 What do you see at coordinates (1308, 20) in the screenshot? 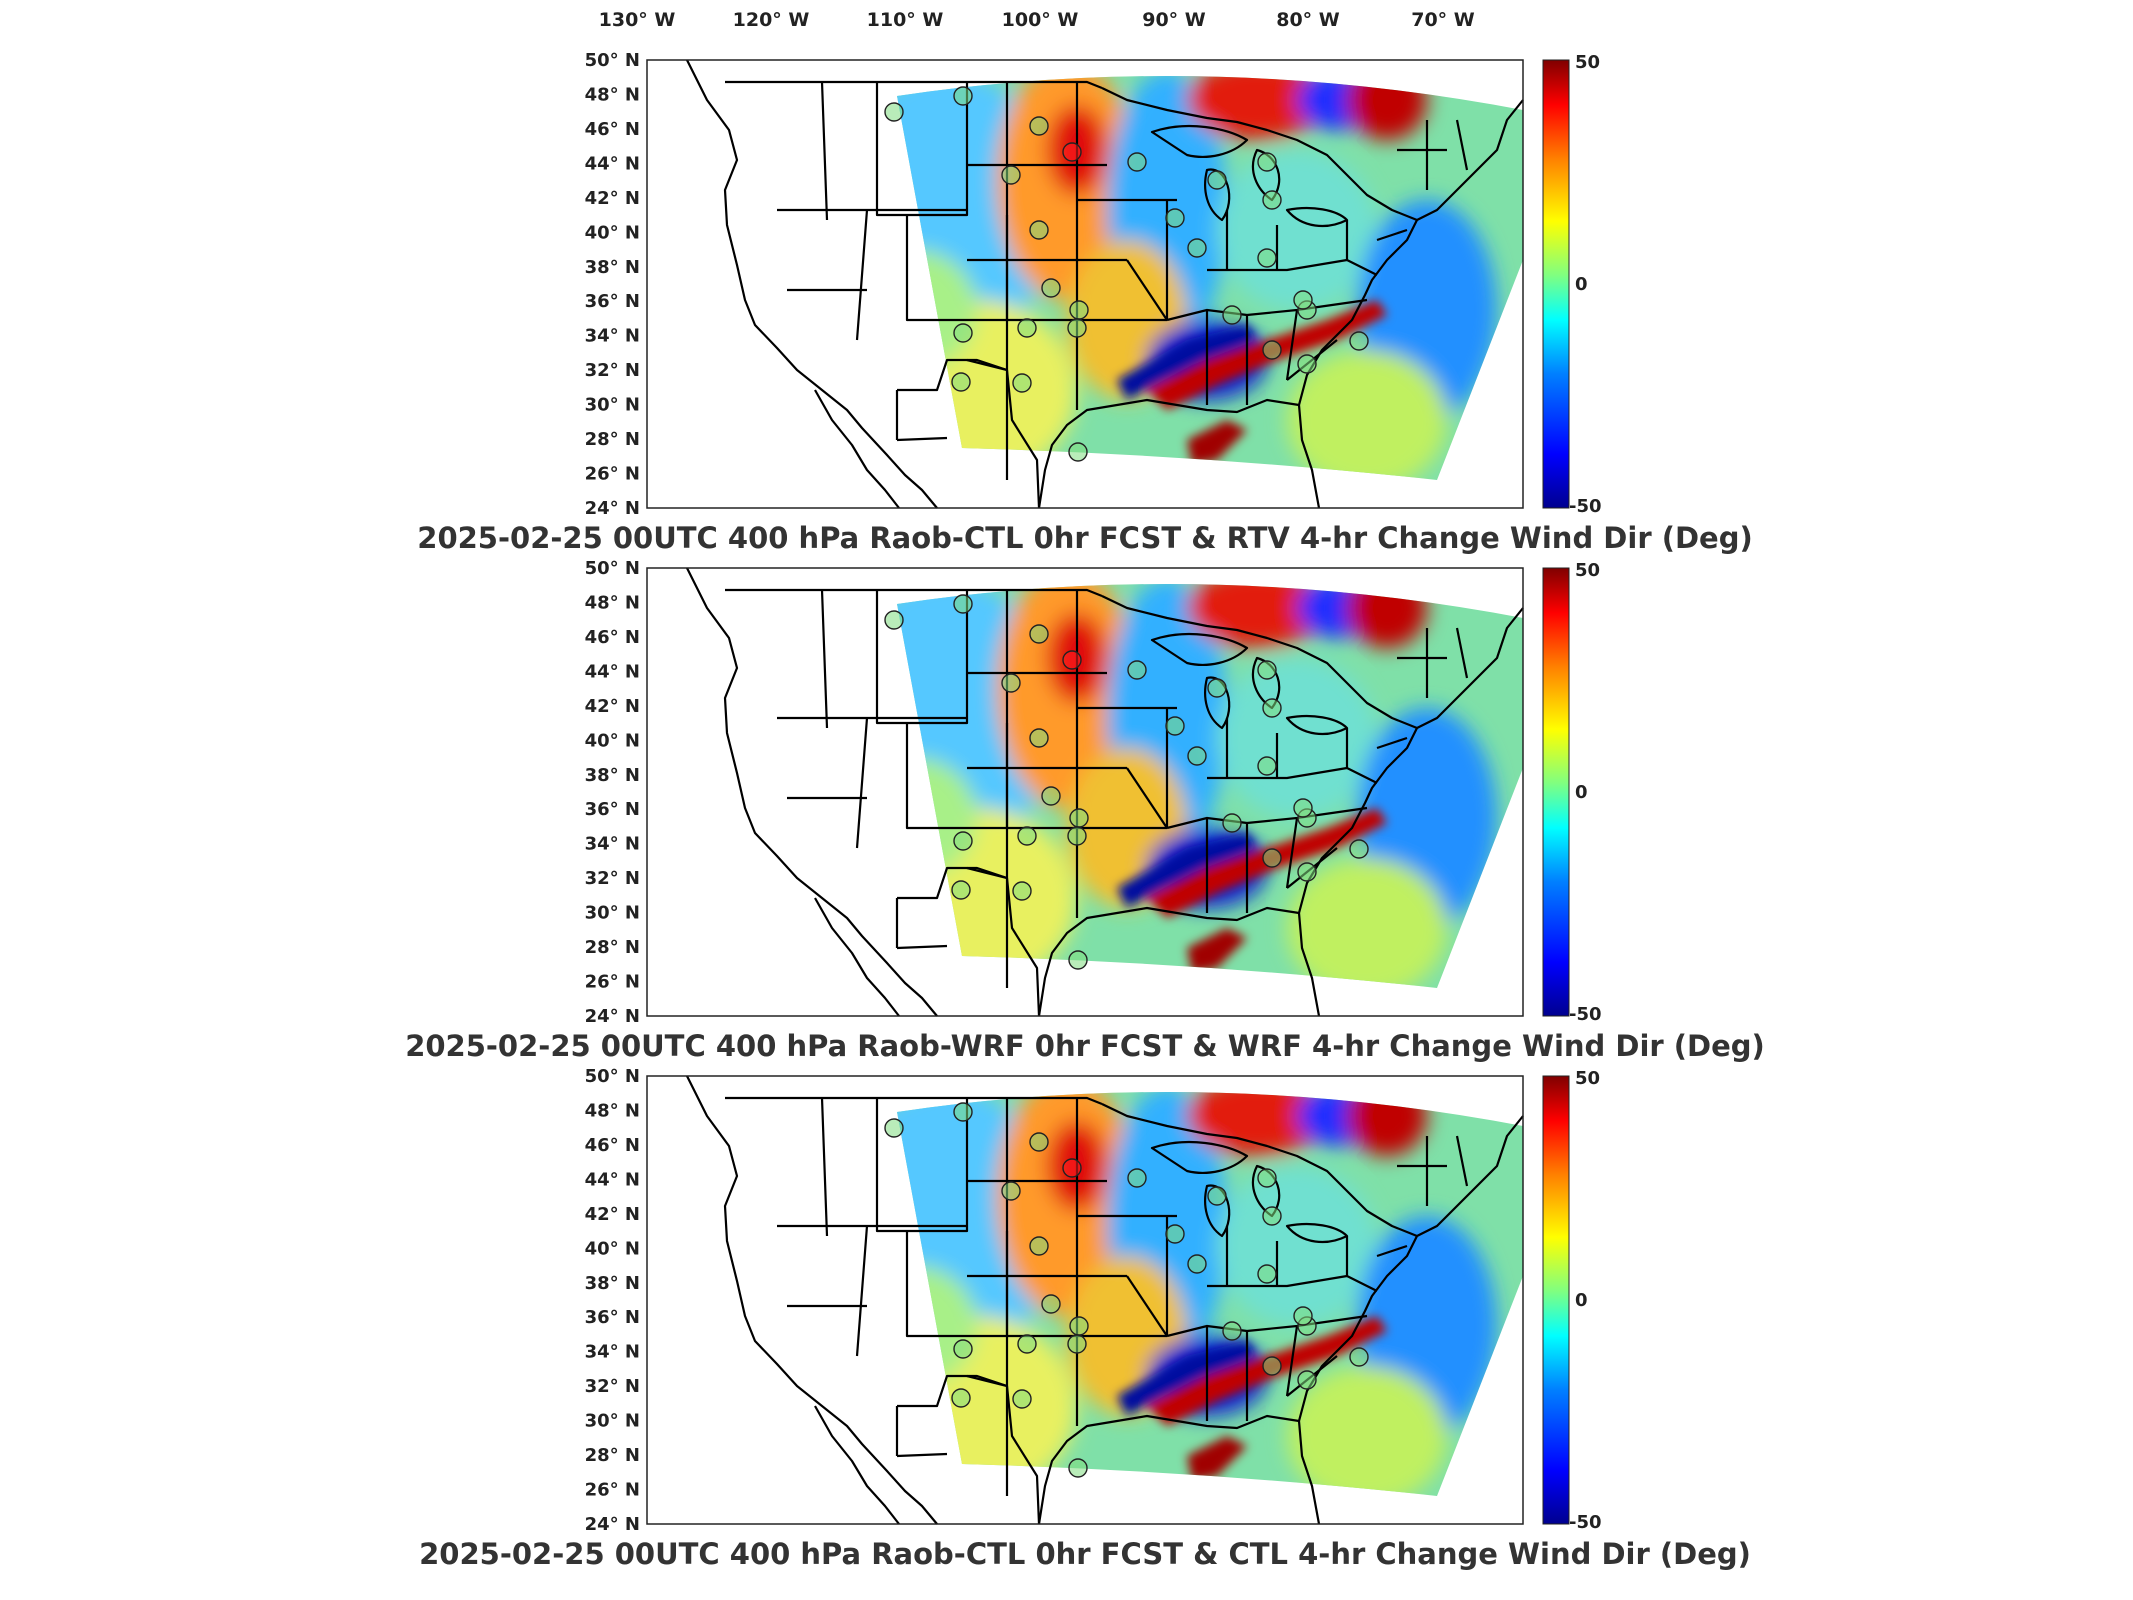
I see `lon-label-80w: 80° W` at bounding box center [1308, 20].